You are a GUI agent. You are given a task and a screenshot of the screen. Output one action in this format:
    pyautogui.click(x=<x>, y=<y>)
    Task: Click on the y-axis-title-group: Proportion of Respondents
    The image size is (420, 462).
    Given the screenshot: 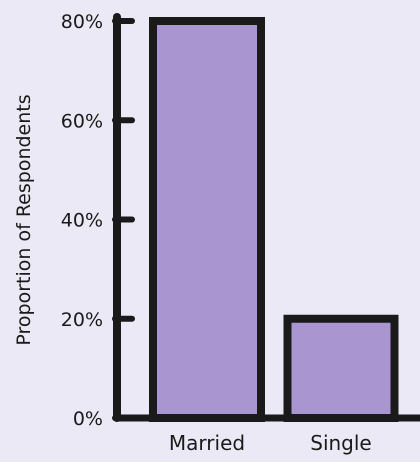 What is the action you would take?
    pyautogui.click(x=24, y=219)
    